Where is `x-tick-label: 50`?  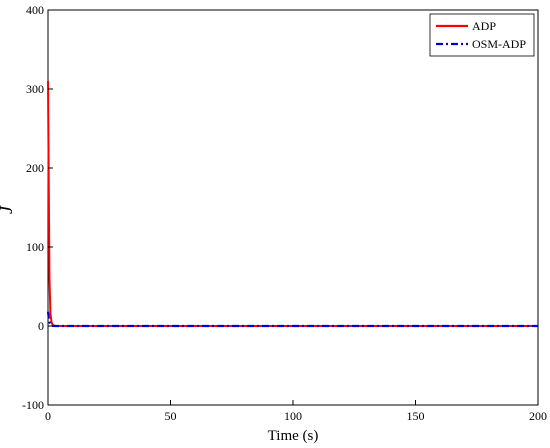 x-tick-label: 50 is located at coordinates (171, 416).